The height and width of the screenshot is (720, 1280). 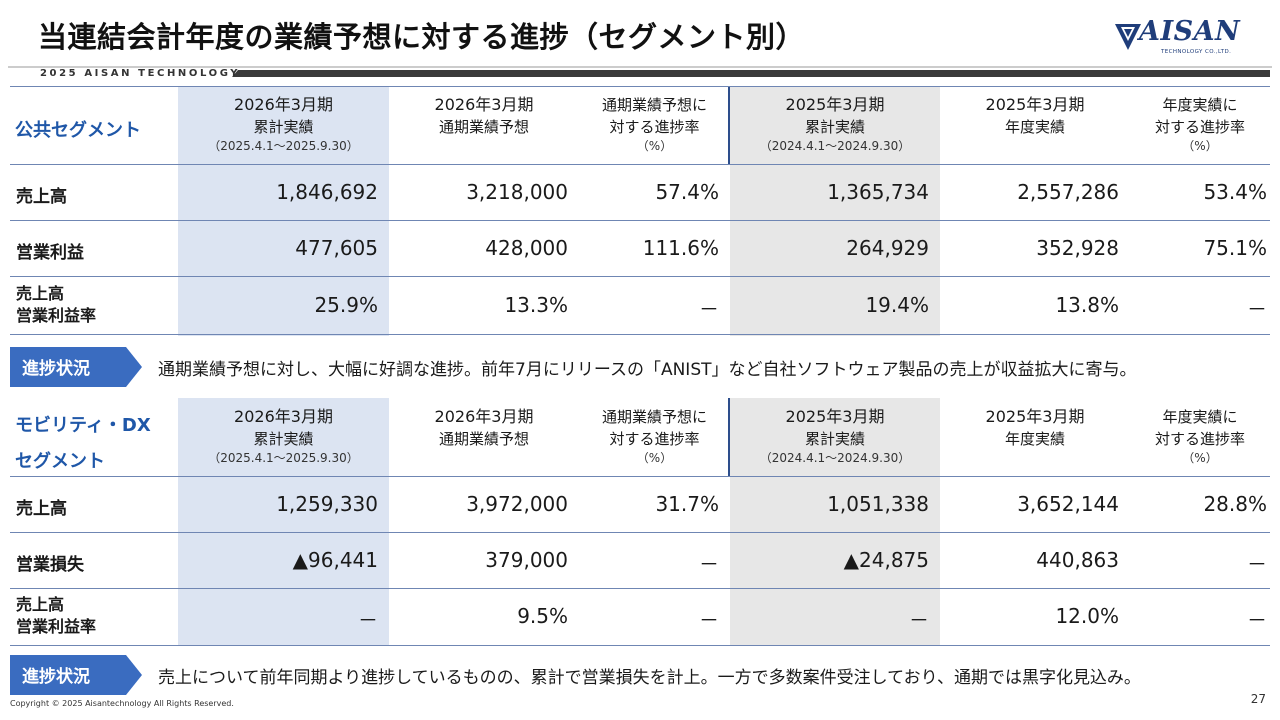 What do you see at coordinates (1077, 560) in the screenshot?
I see `table-cell: 440,863` at bounding box center [1077, 560].